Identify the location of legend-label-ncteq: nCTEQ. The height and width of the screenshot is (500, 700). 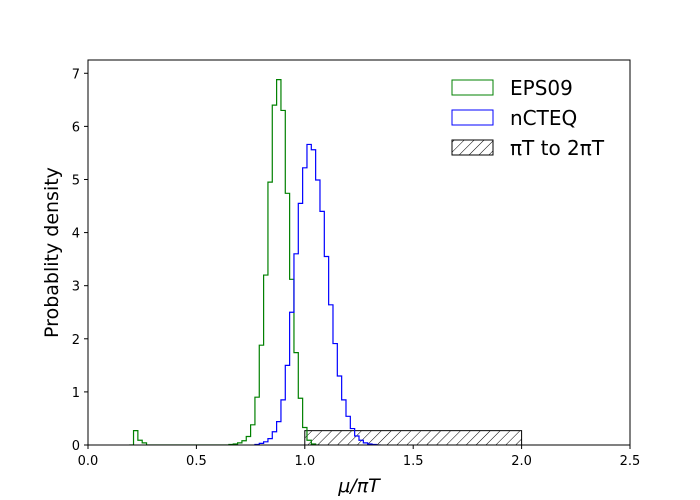
(543, 118).